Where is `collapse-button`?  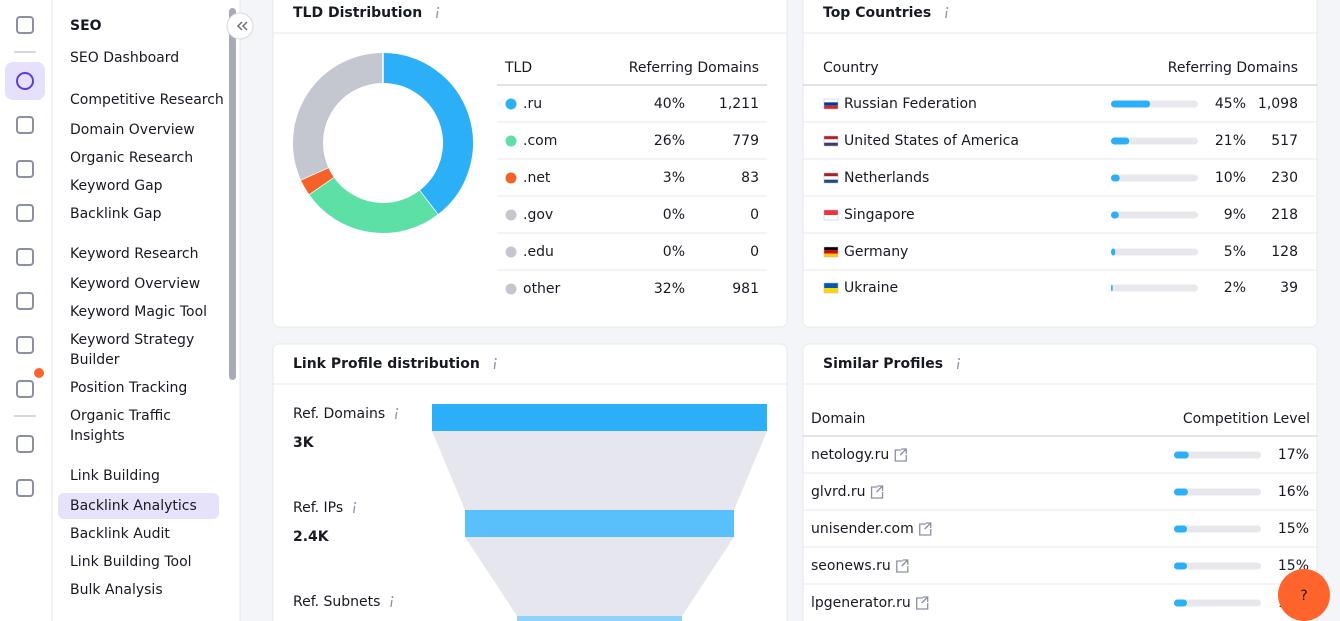 collapse-button is located at coordinates (240, 26).